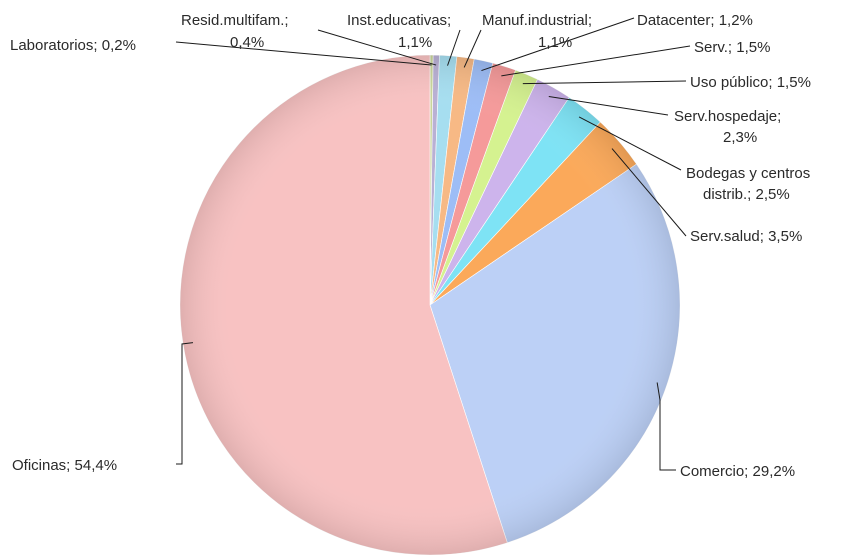  I want to click on label-serv-hospedaje-line1: Serv.hospedaje;, so click(727, 116).